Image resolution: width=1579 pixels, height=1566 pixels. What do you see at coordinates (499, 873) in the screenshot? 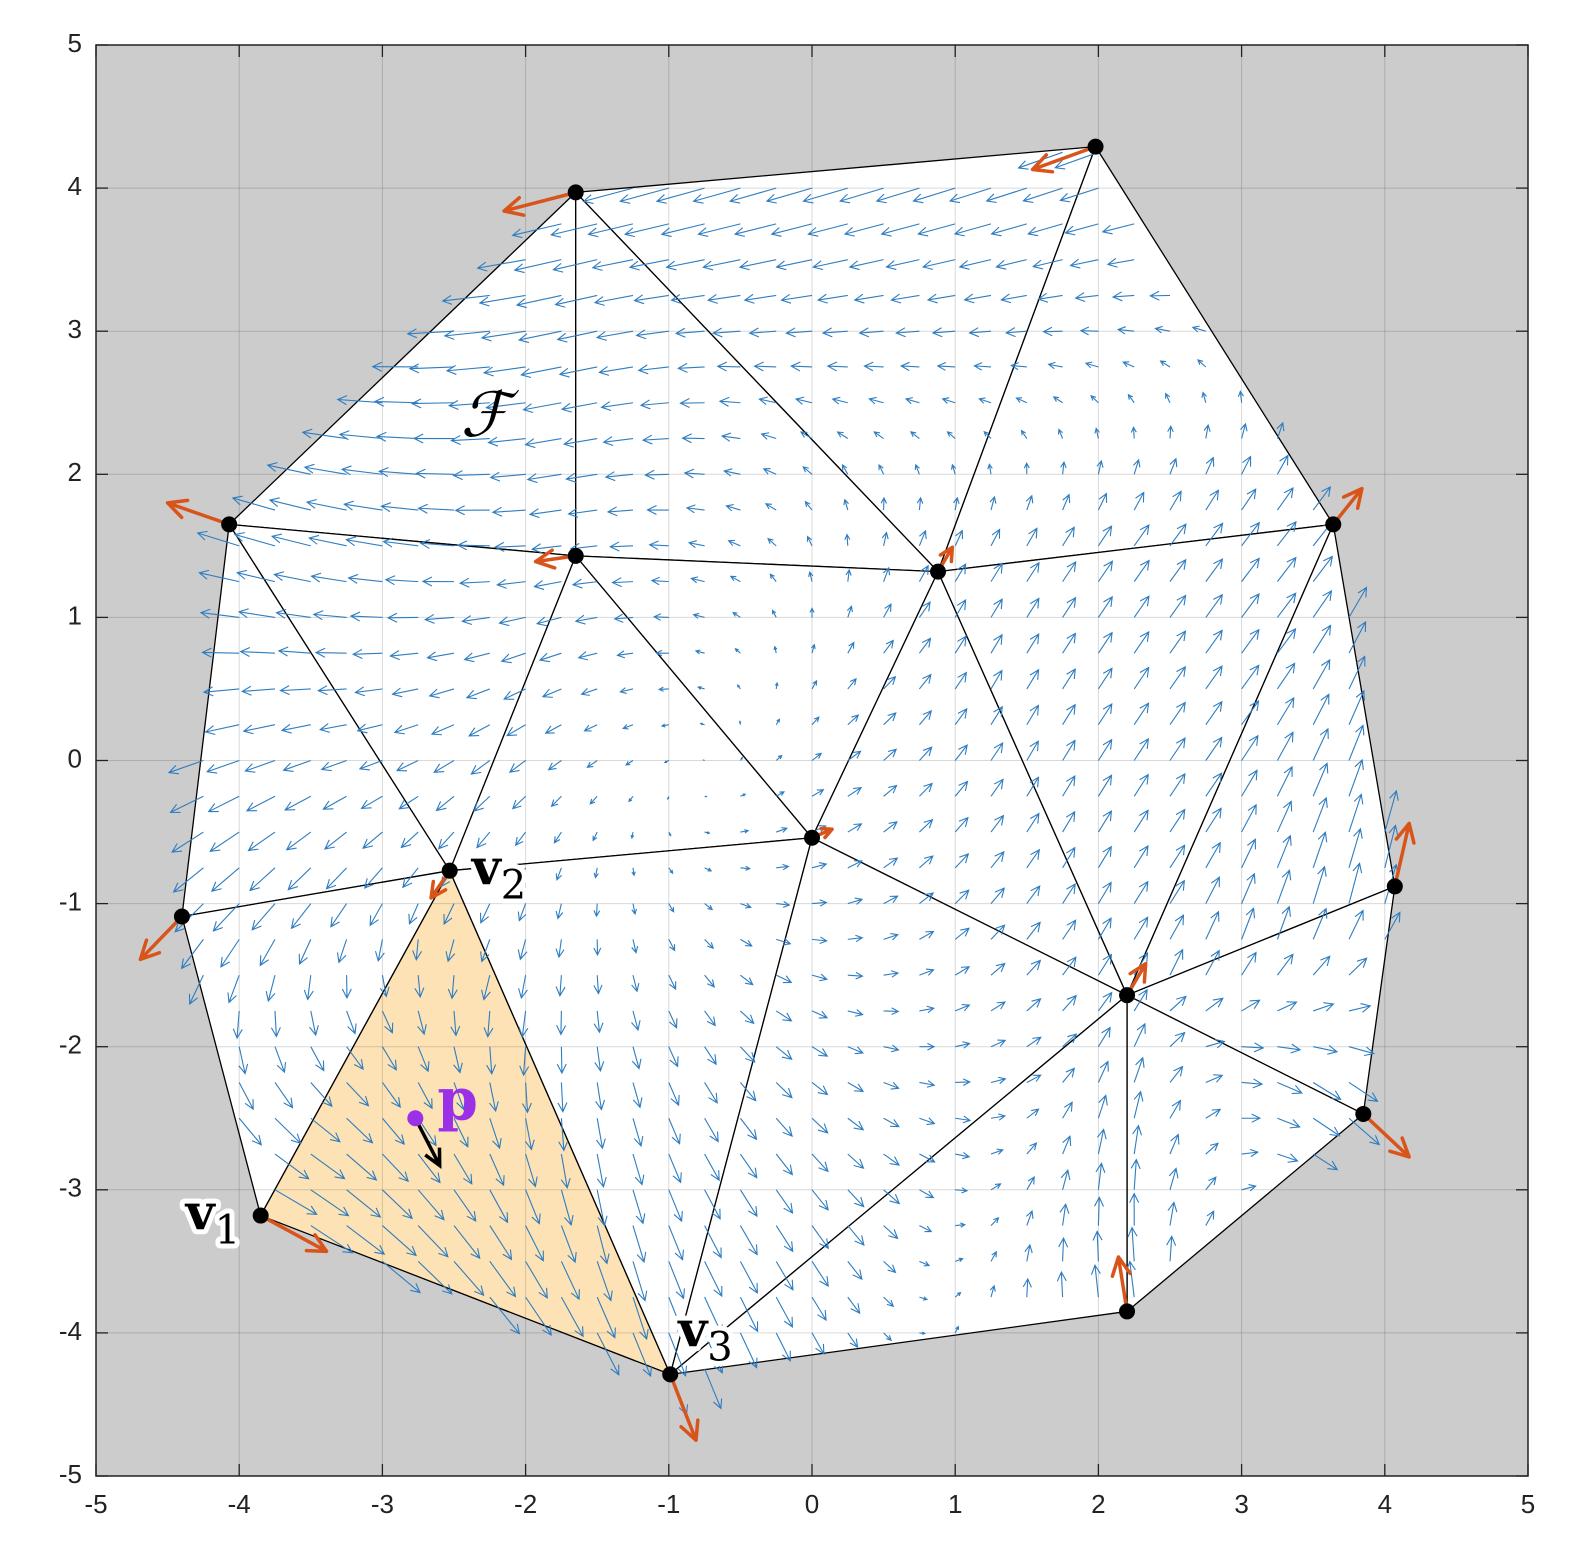
I see `vertex-label: v2` at bounding box center [499, 873].